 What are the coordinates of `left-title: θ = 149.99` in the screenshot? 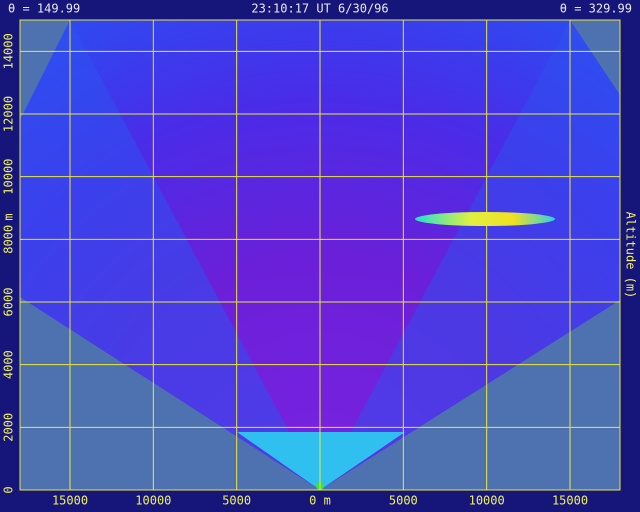 It's located at (44, 9).